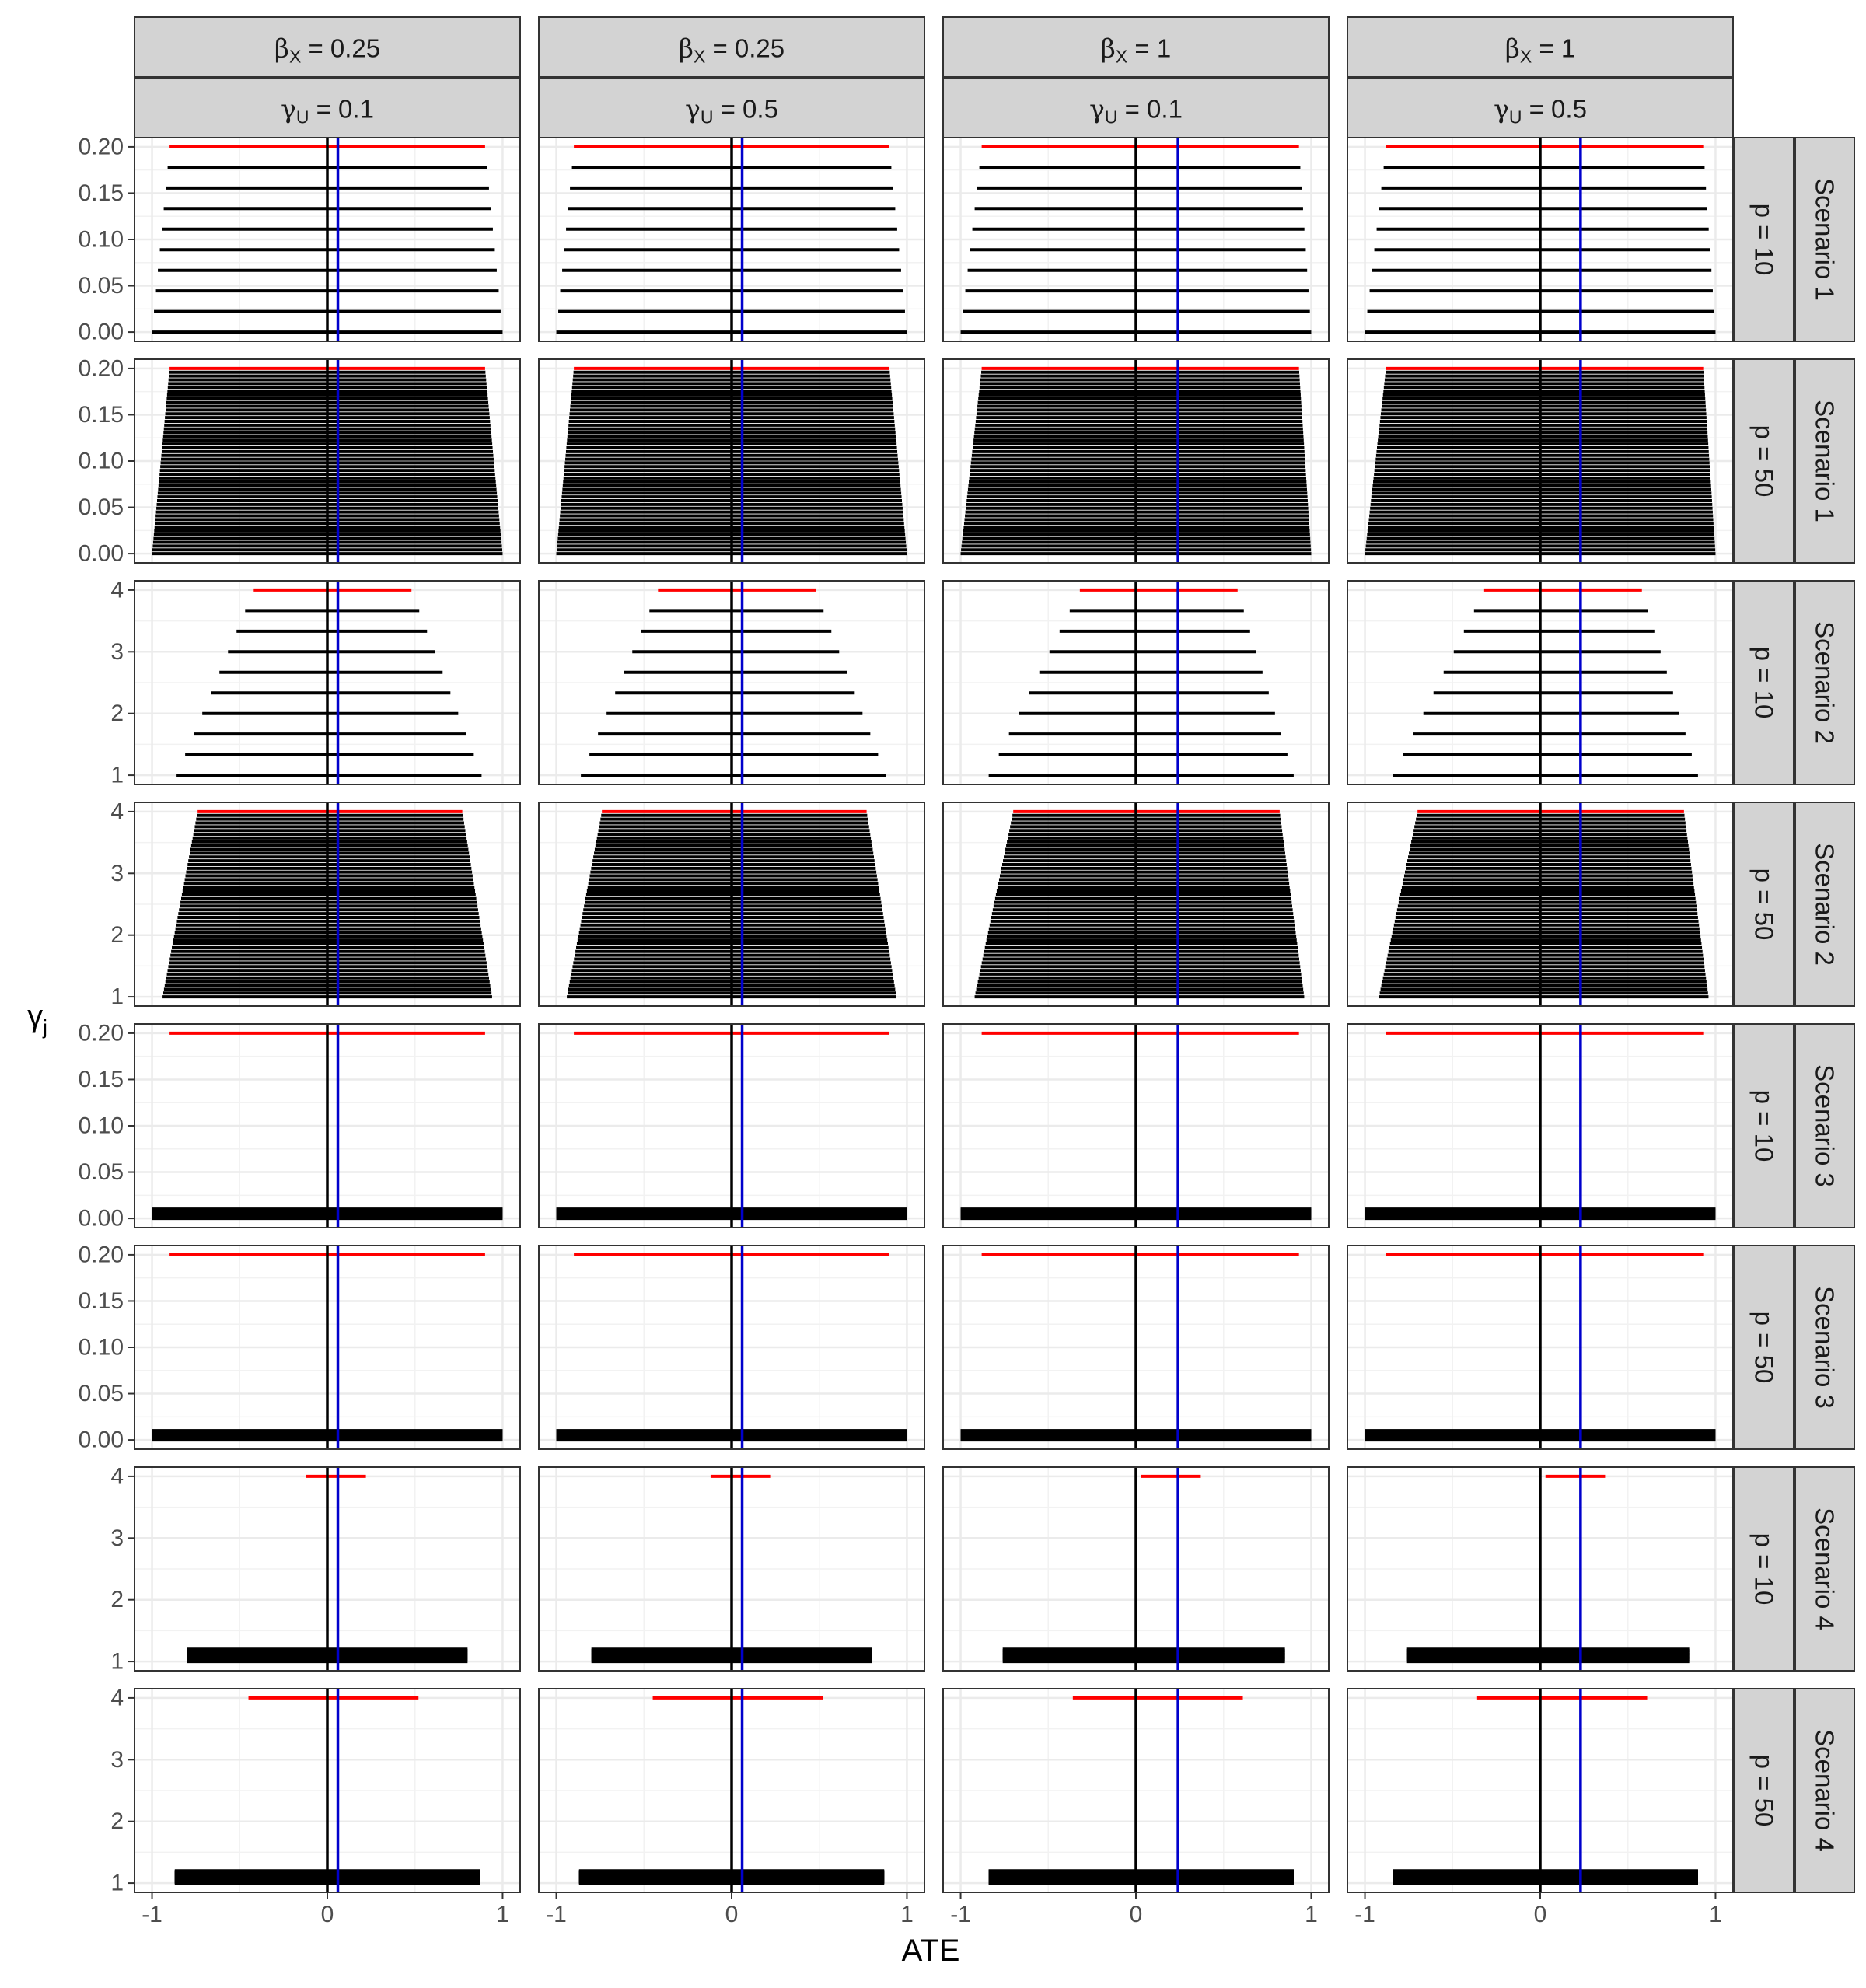 This screenshot has width=1866, height=1988. What do you see at coordinates (1136, 50) in the screenshot?
I see `column-strip-top-label: βX = 1` at bounding box center [1136, 50].